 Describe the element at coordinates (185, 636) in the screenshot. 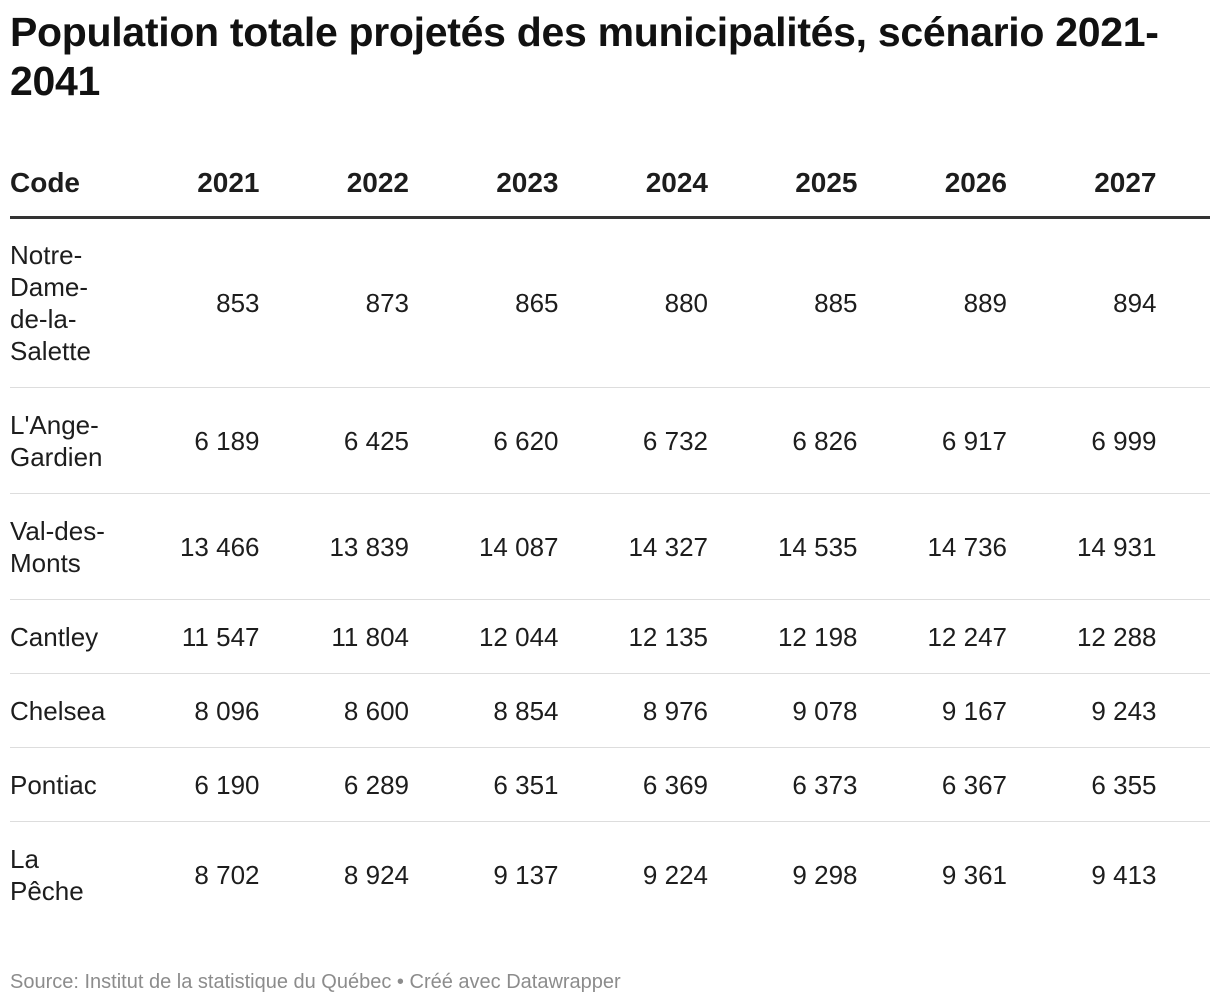

I see `value-cell-2021: 11 547` at that location.